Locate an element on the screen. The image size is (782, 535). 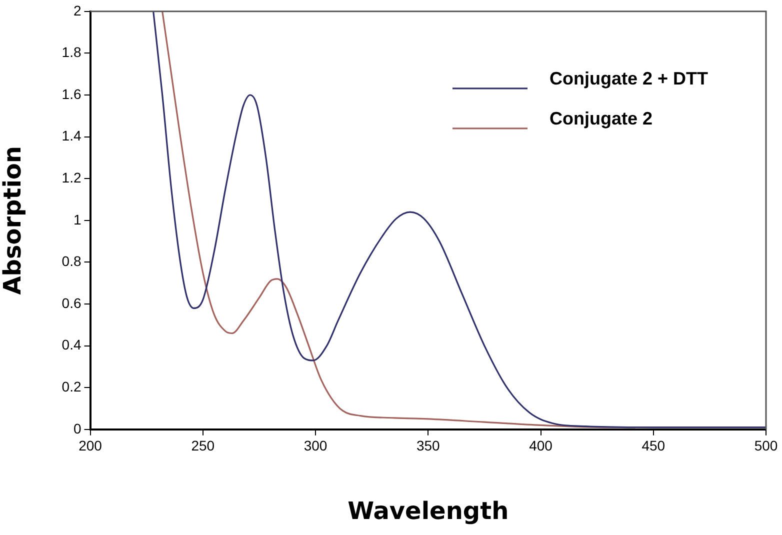
y-axis-title: Absorption is located at coordinates (13, 220).